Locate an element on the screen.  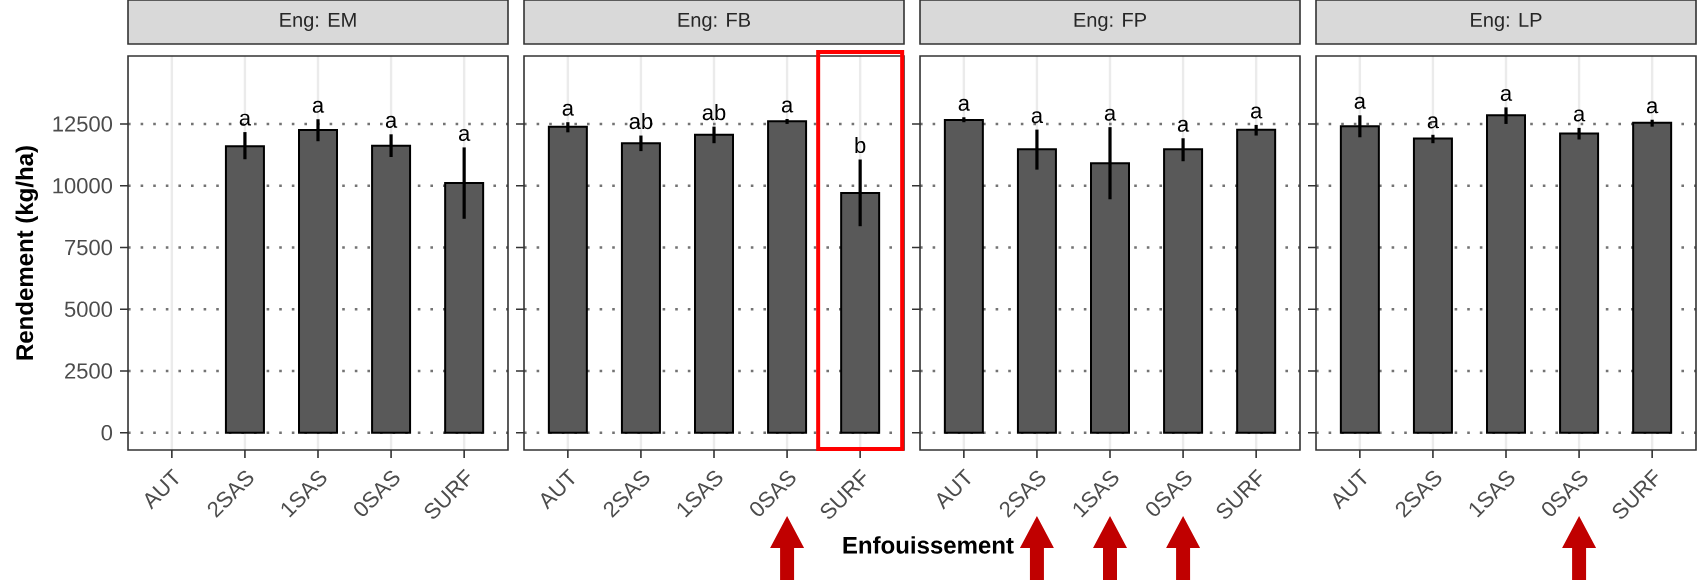
chart-title: Eng: FB is located at coordinates (714, 22).